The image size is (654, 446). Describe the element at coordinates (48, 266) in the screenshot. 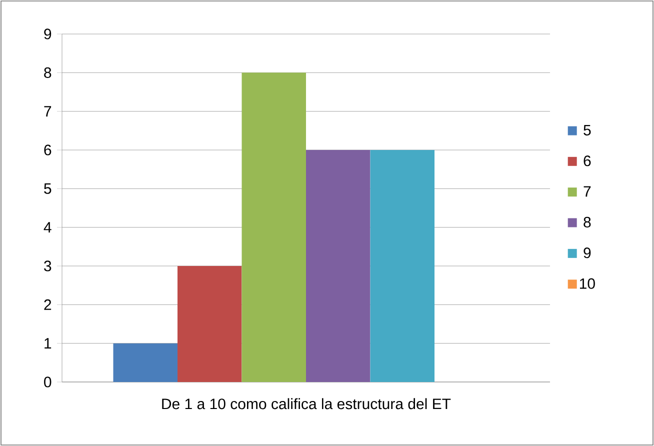

I see `y-tick-label: 3` at that location.